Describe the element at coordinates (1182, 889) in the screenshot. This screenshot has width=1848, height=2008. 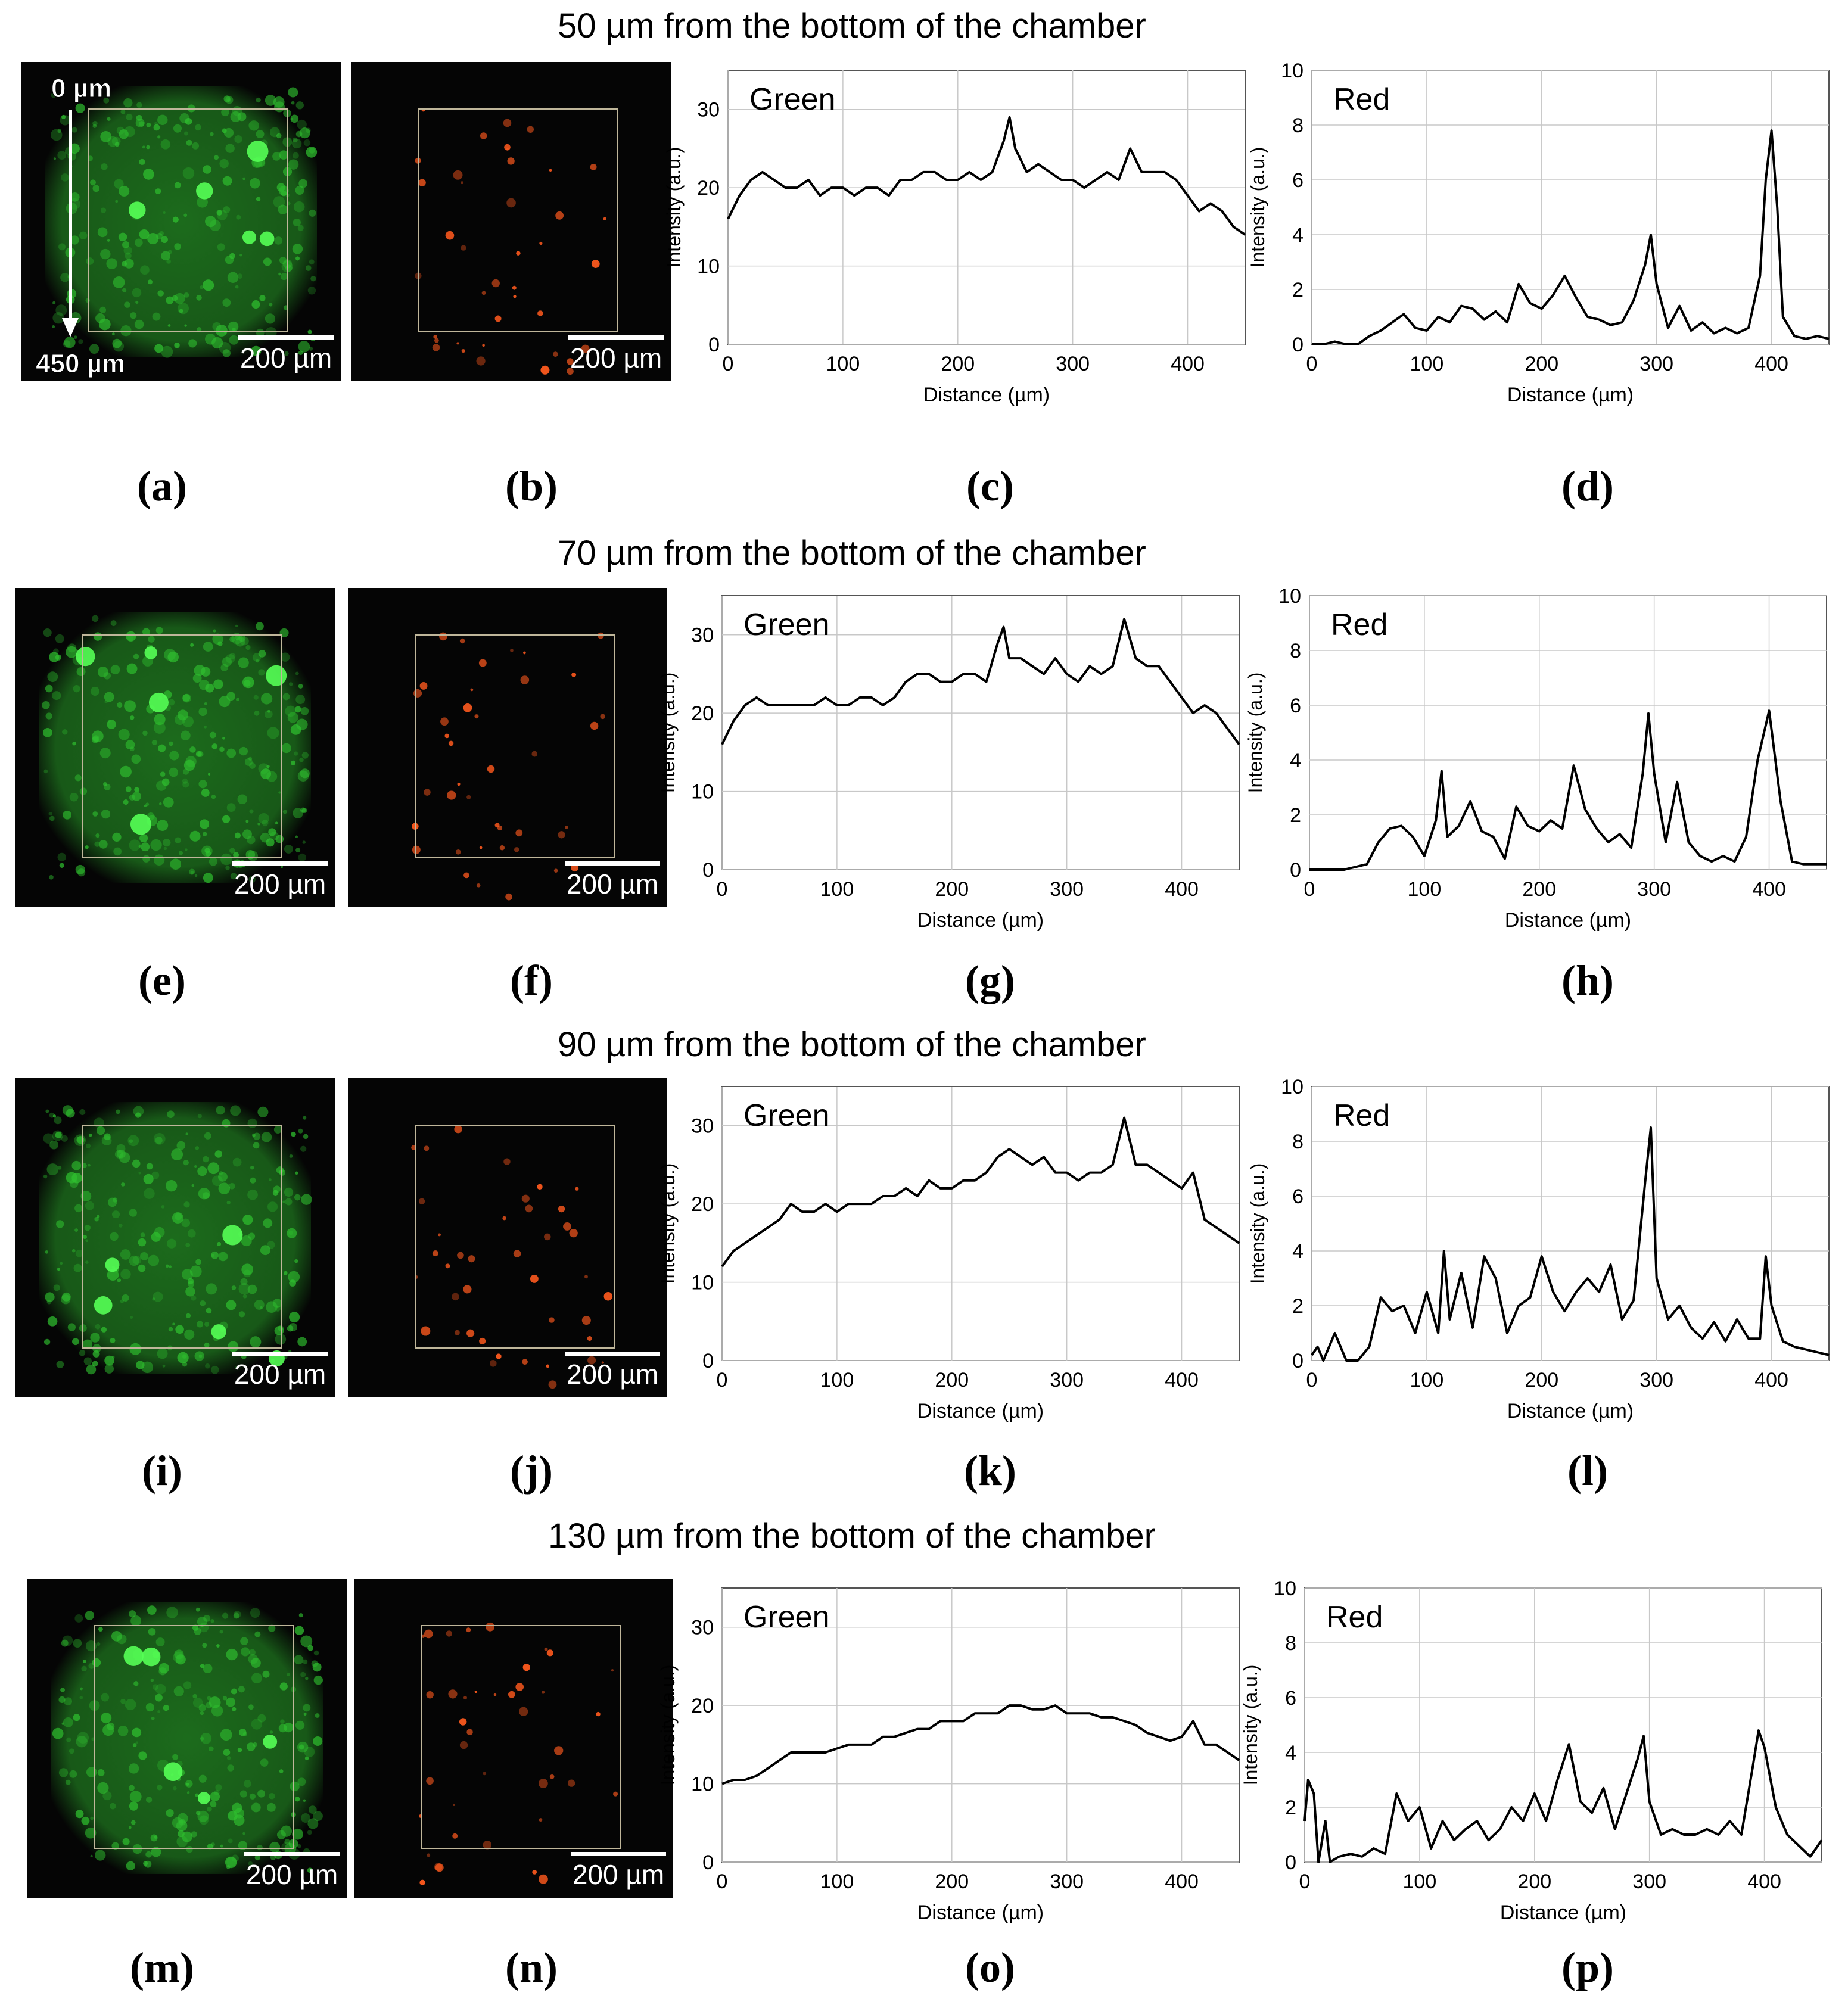
I see `x-tick-label: 400` at that location.